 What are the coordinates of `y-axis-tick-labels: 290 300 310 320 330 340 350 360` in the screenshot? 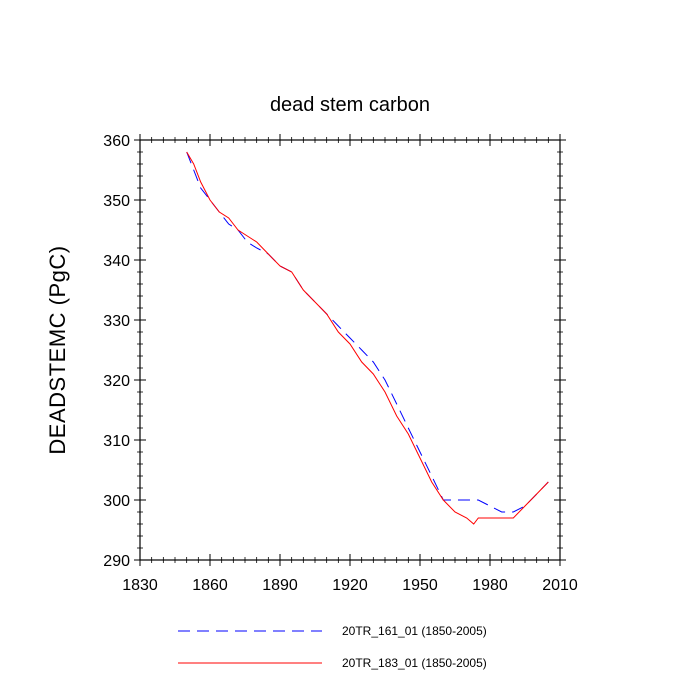 It's located at (116, 351).